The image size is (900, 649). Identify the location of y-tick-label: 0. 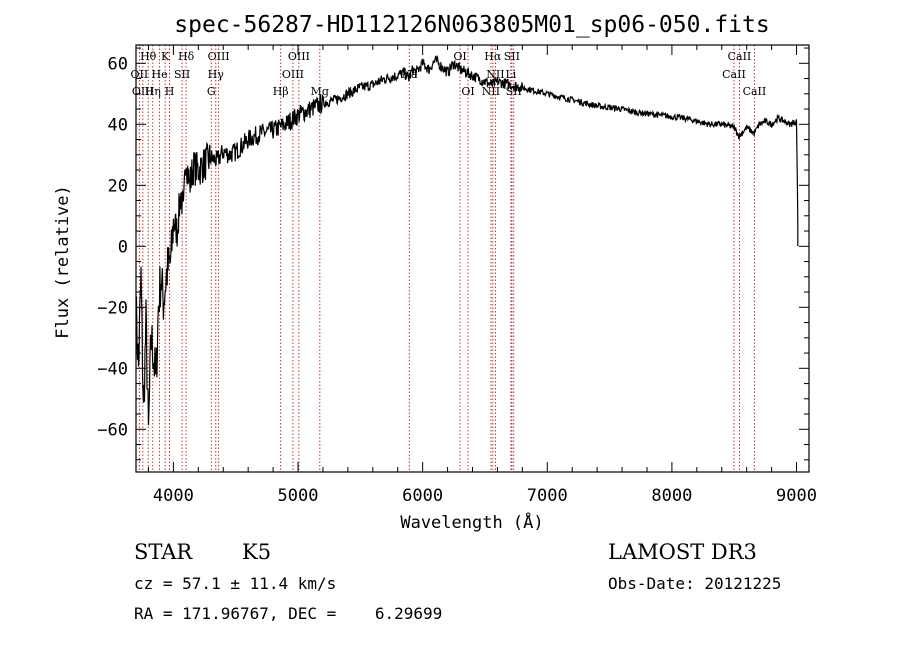
(123, 247).